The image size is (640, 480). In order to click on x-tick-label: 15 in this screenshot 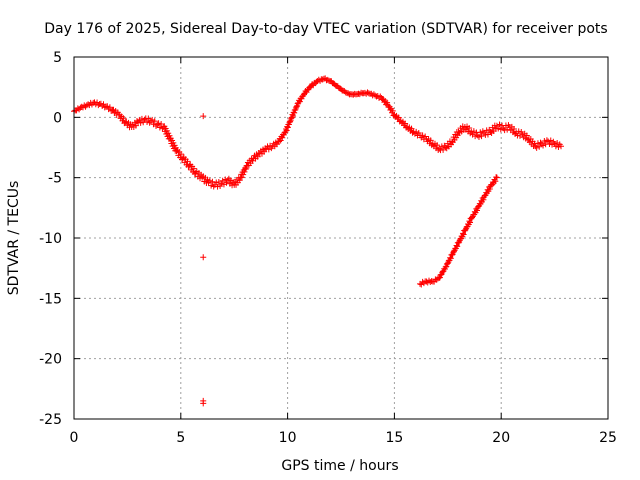, I will do `click(394, 438)`.